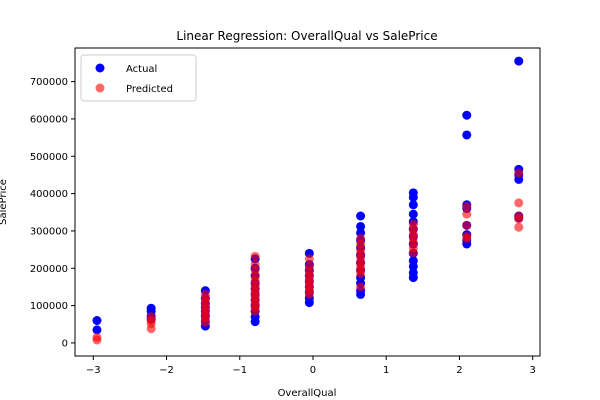 The height and width of the screenshot is (400, 600). Describe the element at coordinates (49, 157) in the screenshot. I see `y-tick-label: 500000` at that location.